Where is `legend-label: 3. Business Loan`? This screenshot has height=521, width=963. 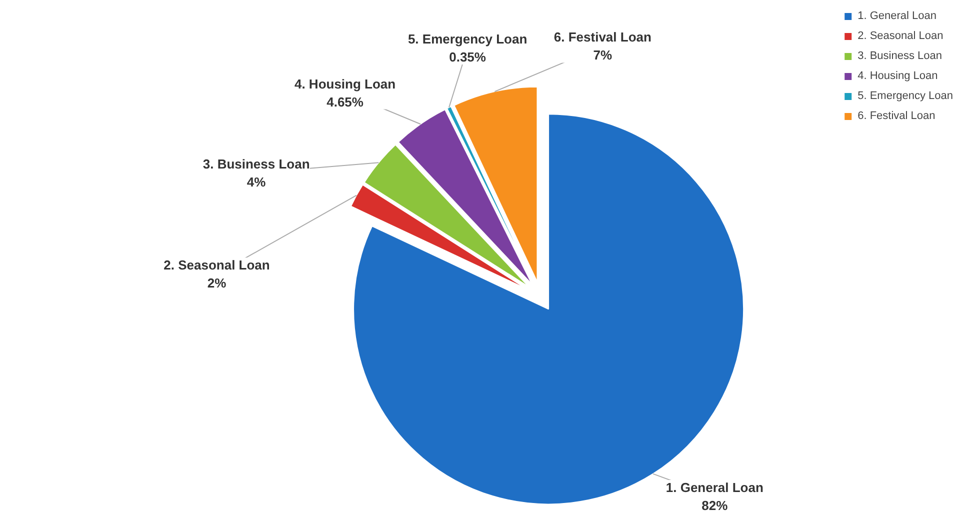
legend-label: 3. Business Loan is located at coordinates (900, 56).